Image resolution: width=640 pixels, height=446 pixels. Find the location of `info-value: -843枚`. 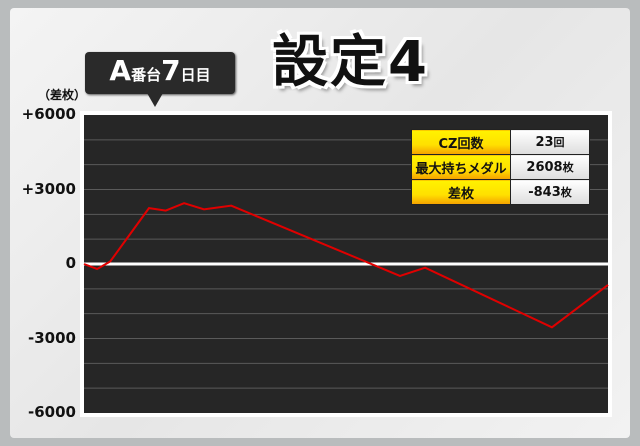

info-value: -843枚 is located at coordinates (550, 192).